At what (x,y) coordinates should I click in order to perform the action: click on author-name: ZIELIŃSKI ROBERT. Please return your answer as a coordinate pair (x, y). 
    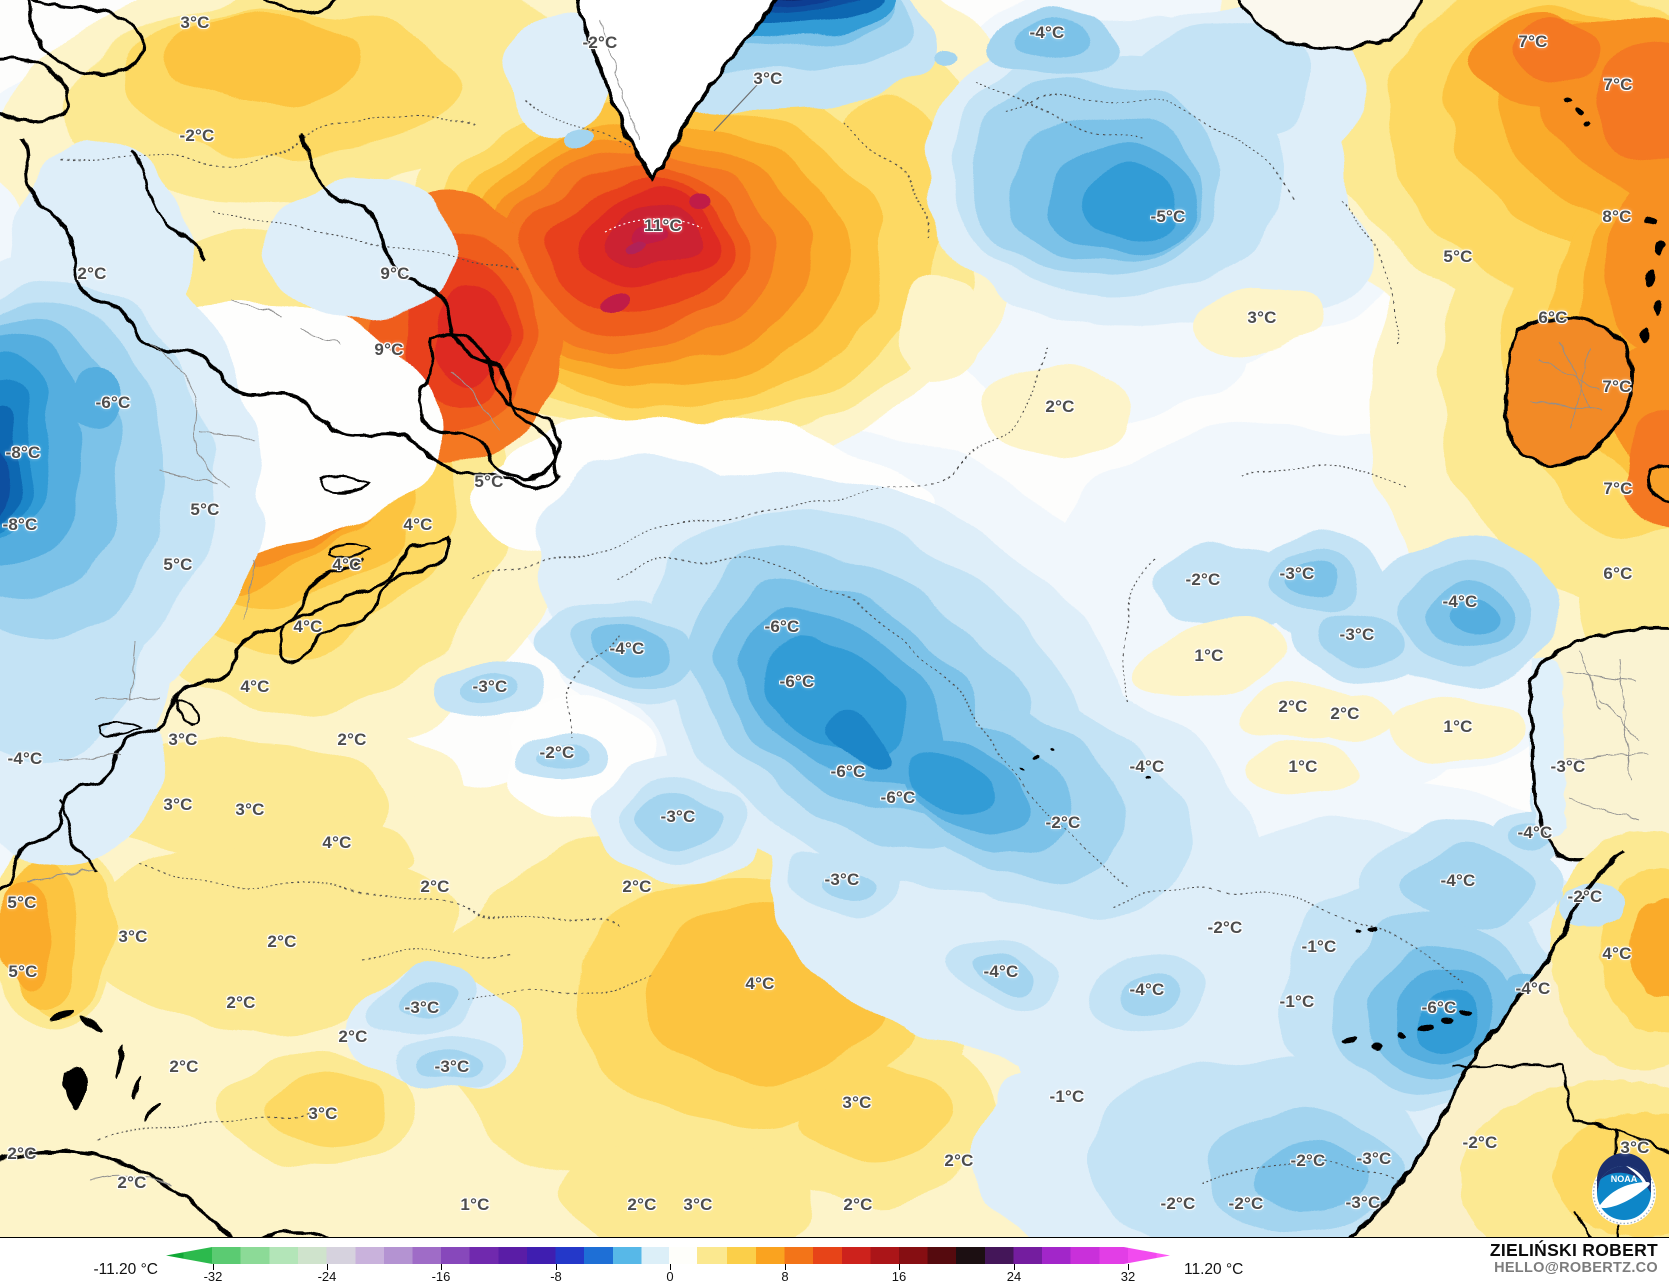
    Looking at the image, I should click on (1573, 1250).